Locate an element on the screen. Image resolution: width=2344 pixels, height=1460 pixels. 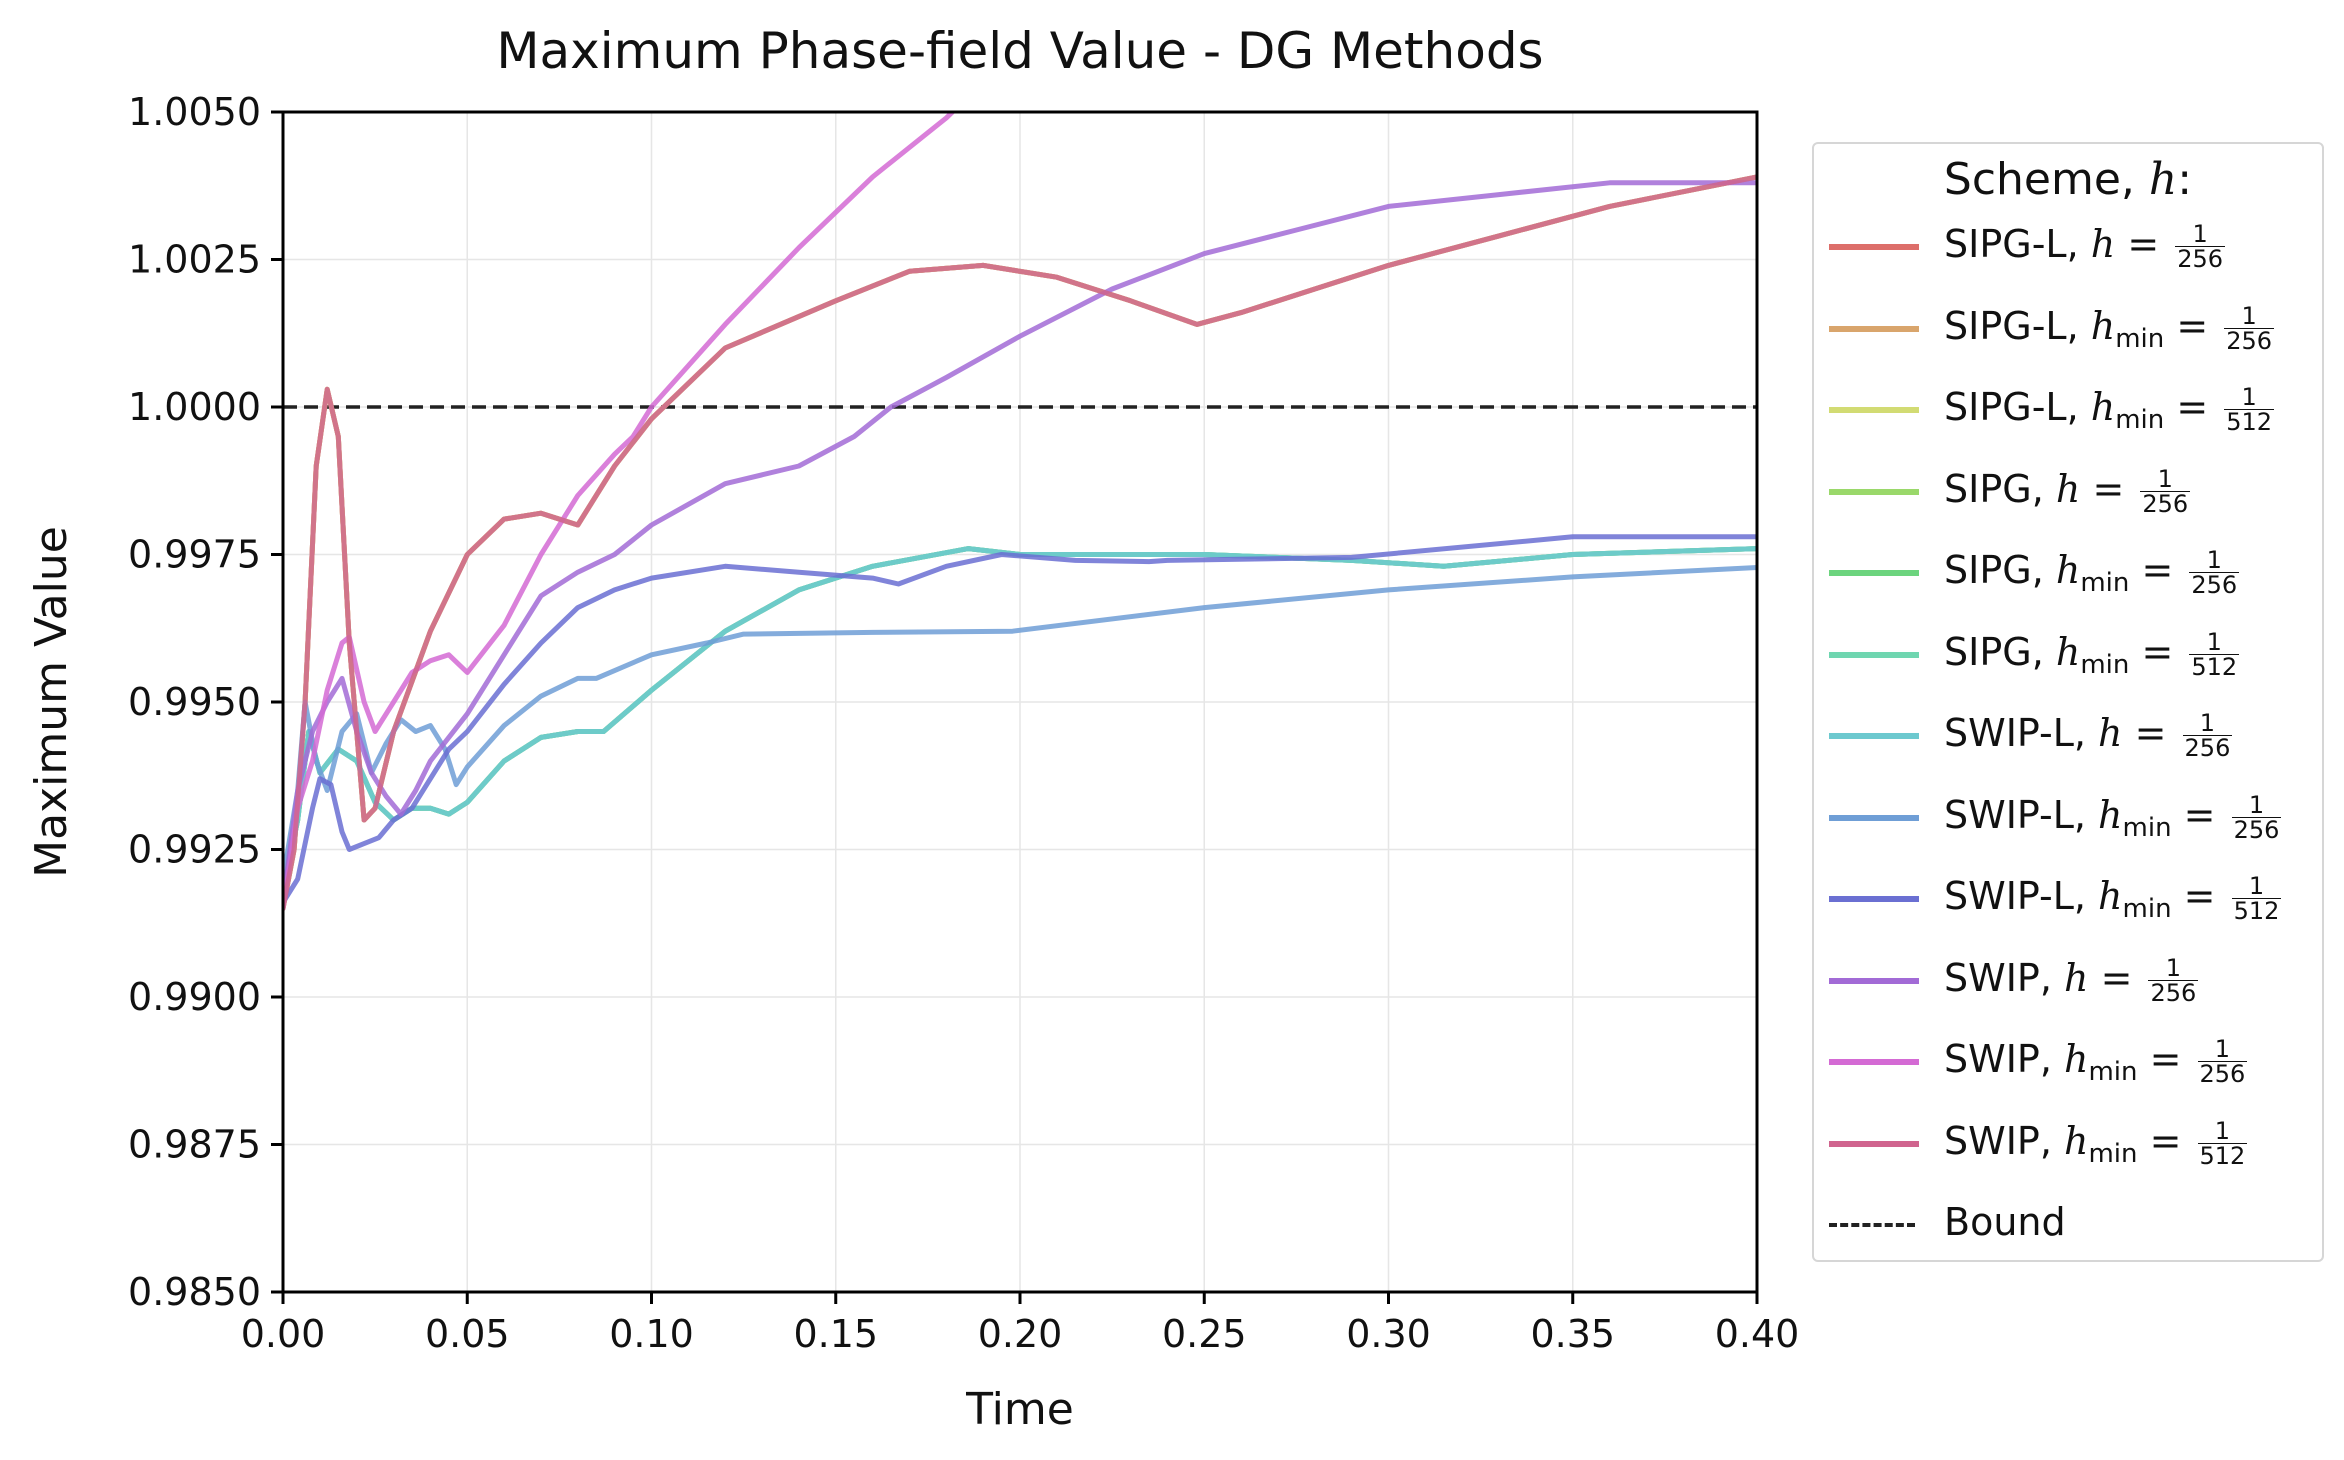
legend-label: SWIP-L, hmin = 1 256 is located at coordinates (2113, 817).